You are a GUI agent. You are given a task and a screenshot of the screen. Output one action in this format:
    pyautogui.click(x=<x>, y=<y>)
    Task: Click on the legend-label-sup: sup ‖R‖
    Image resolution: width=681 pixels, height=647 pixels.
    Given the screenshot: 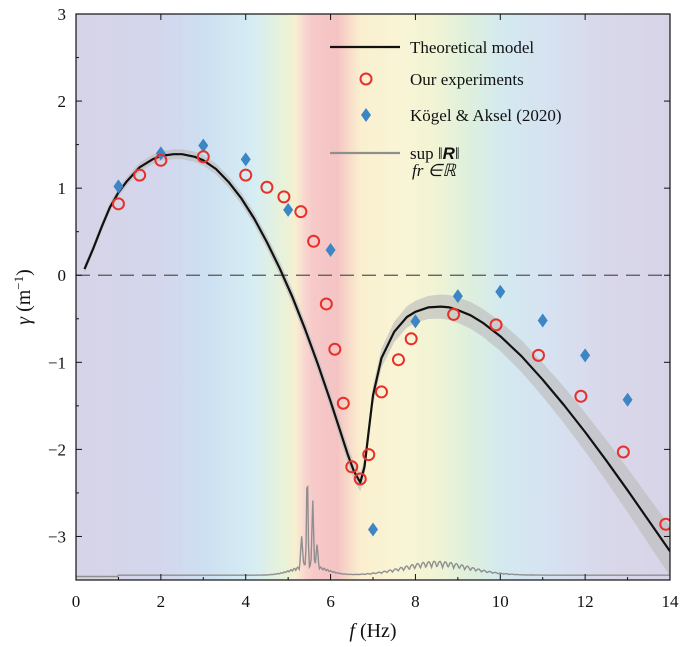 What is the action you would take?
    pyautogui.click(x=435, y=153)
    